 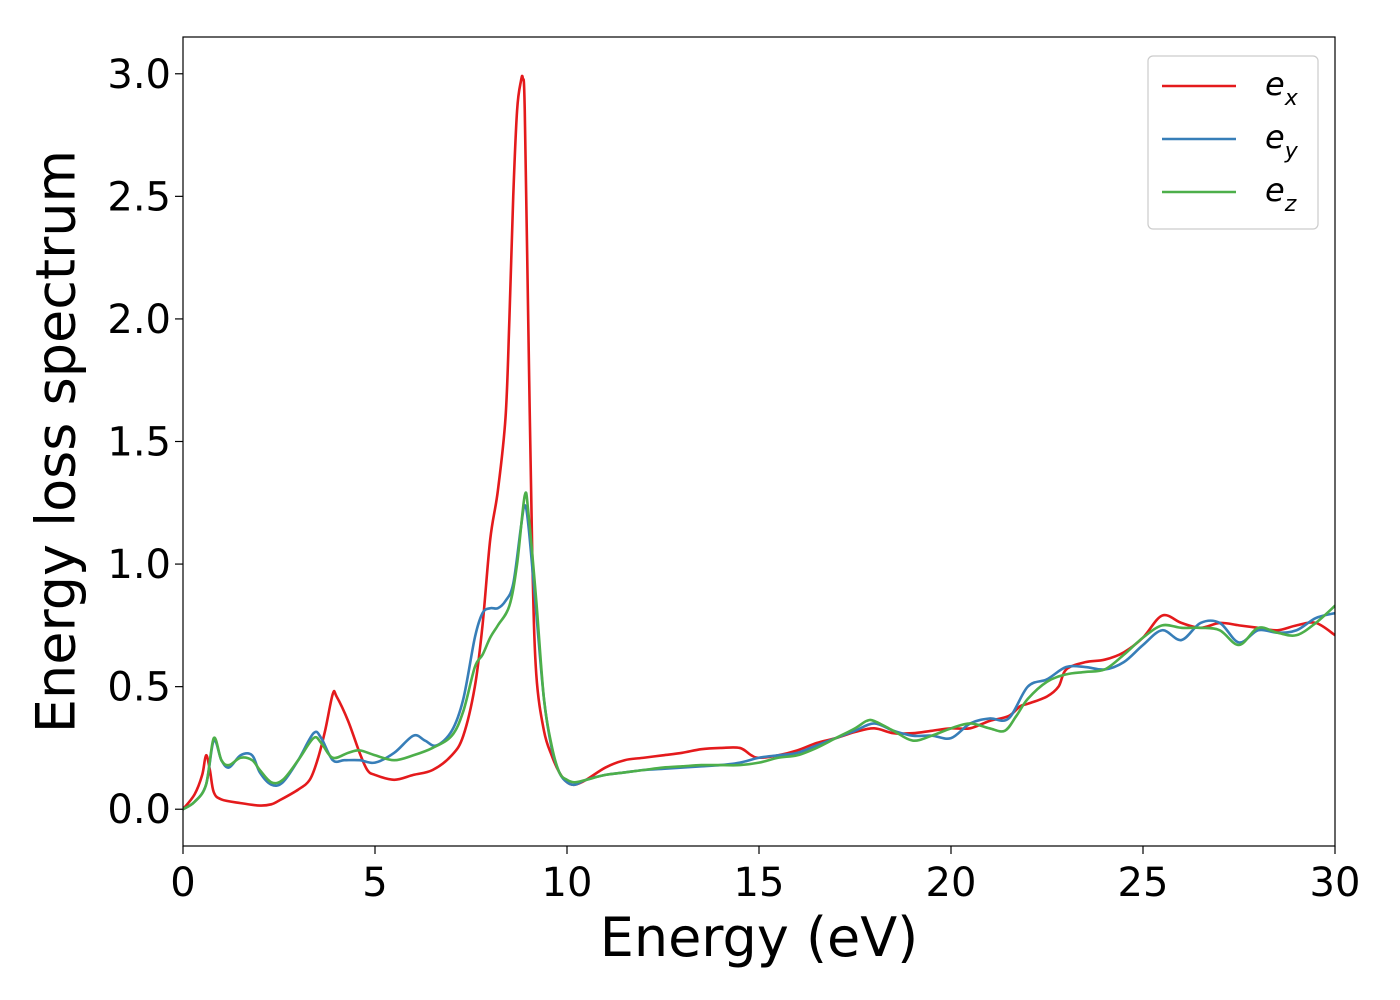 I want to click on y-tick-label: 2.5, so click(x=139, y=197).